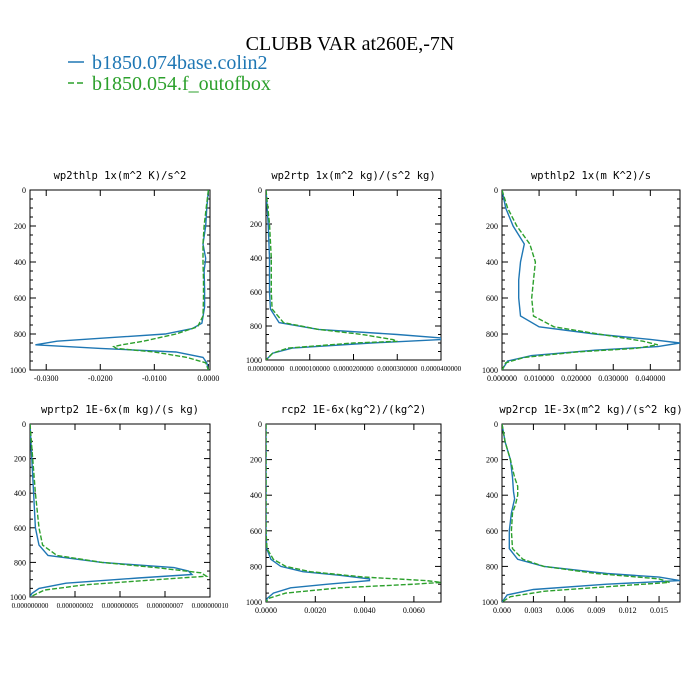  What do you see at coordinates (441, 369) in the screenshot?
I see `x-tick-label: 0.0000400000` at bounding box center [441, 369].